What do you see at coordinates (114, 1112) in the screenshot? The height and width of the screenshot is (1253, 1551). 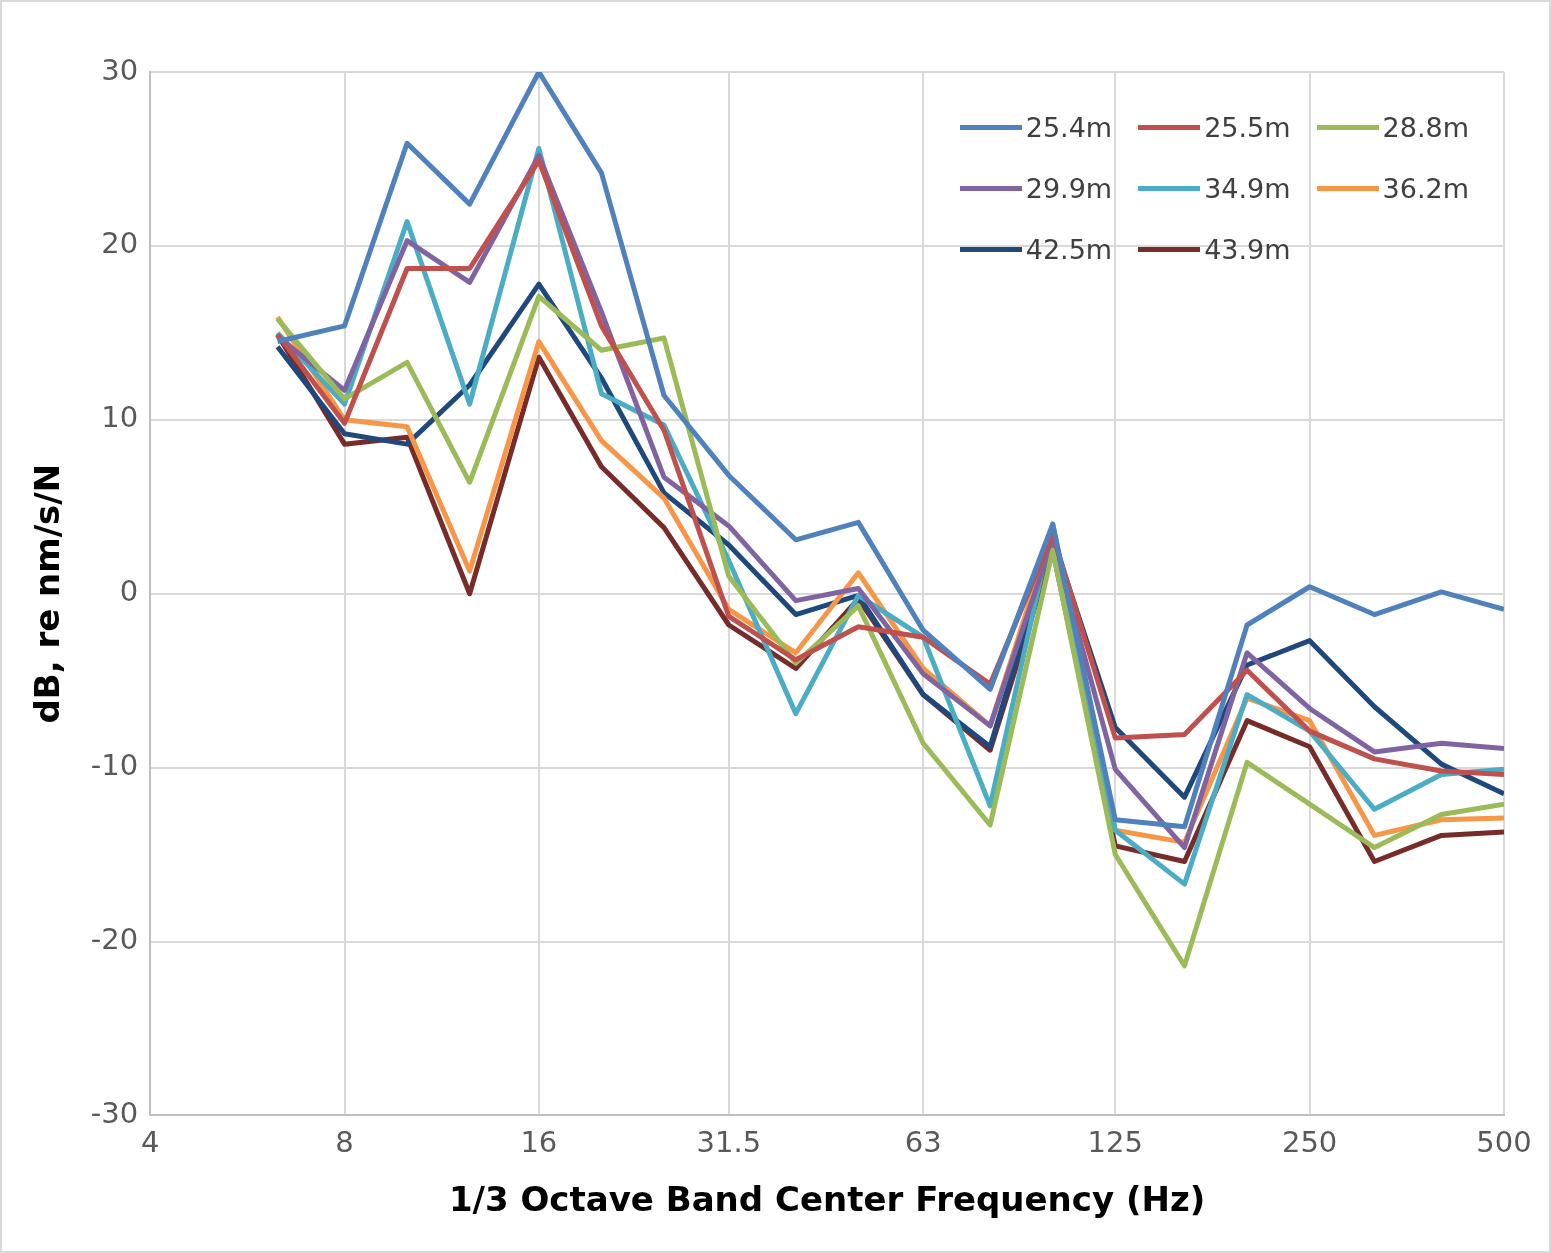 I see `y-tick-label: -30` at bounding box center [114, 1112].